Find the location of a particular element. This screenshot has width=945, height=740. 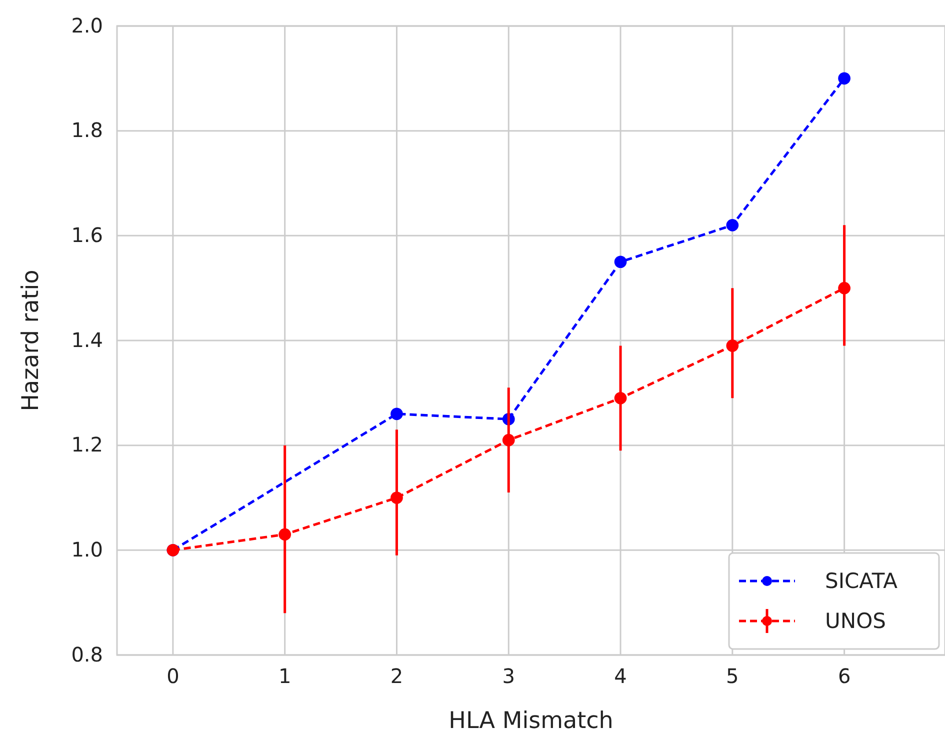

y-tick-label: 1.0 is located at coordinates (87, 550).